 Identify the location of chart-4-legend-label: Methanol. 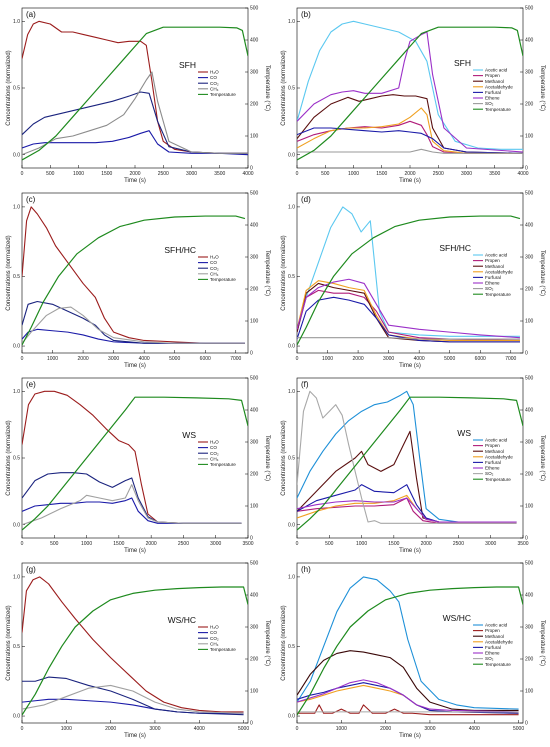
(494, 266).